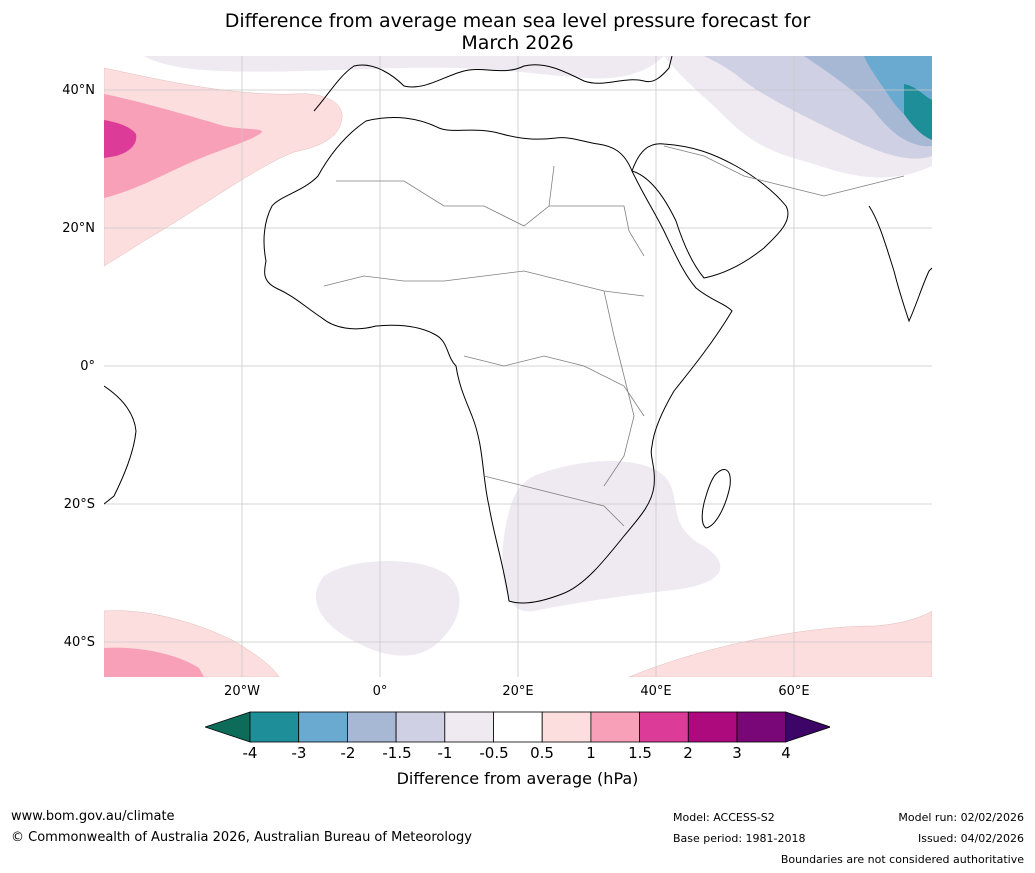 This screenshot has width=1035, height=873. What do you see at coordinates (380, 691) in the screenshot?
I see `lon-label-0: 0°` at bounding box center [380, 691].